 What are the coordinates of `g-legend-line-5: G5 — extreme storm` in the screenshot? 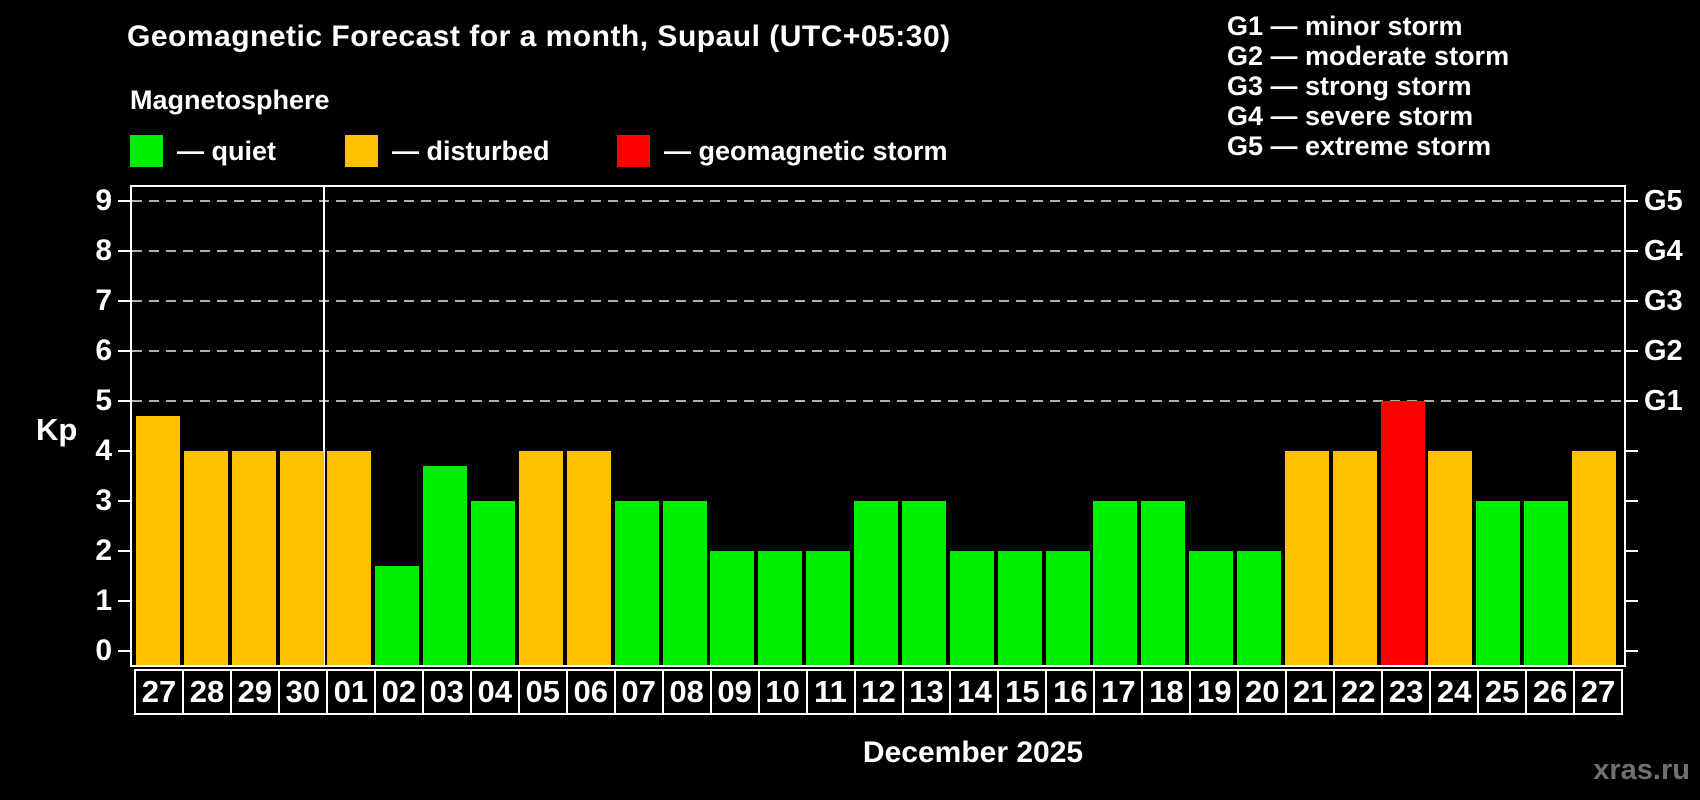 It's located at (1359, 146).